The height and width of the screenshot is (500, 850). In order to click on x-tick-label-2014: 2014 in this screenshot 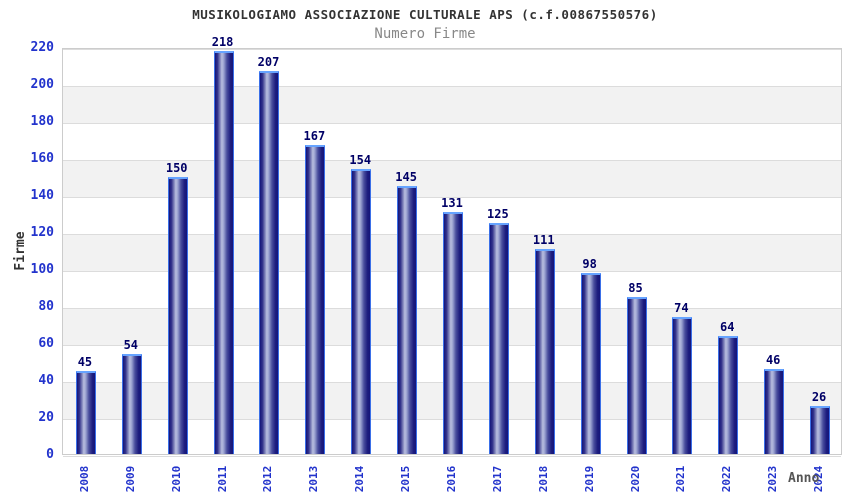, I will do `click(360, 479)`.